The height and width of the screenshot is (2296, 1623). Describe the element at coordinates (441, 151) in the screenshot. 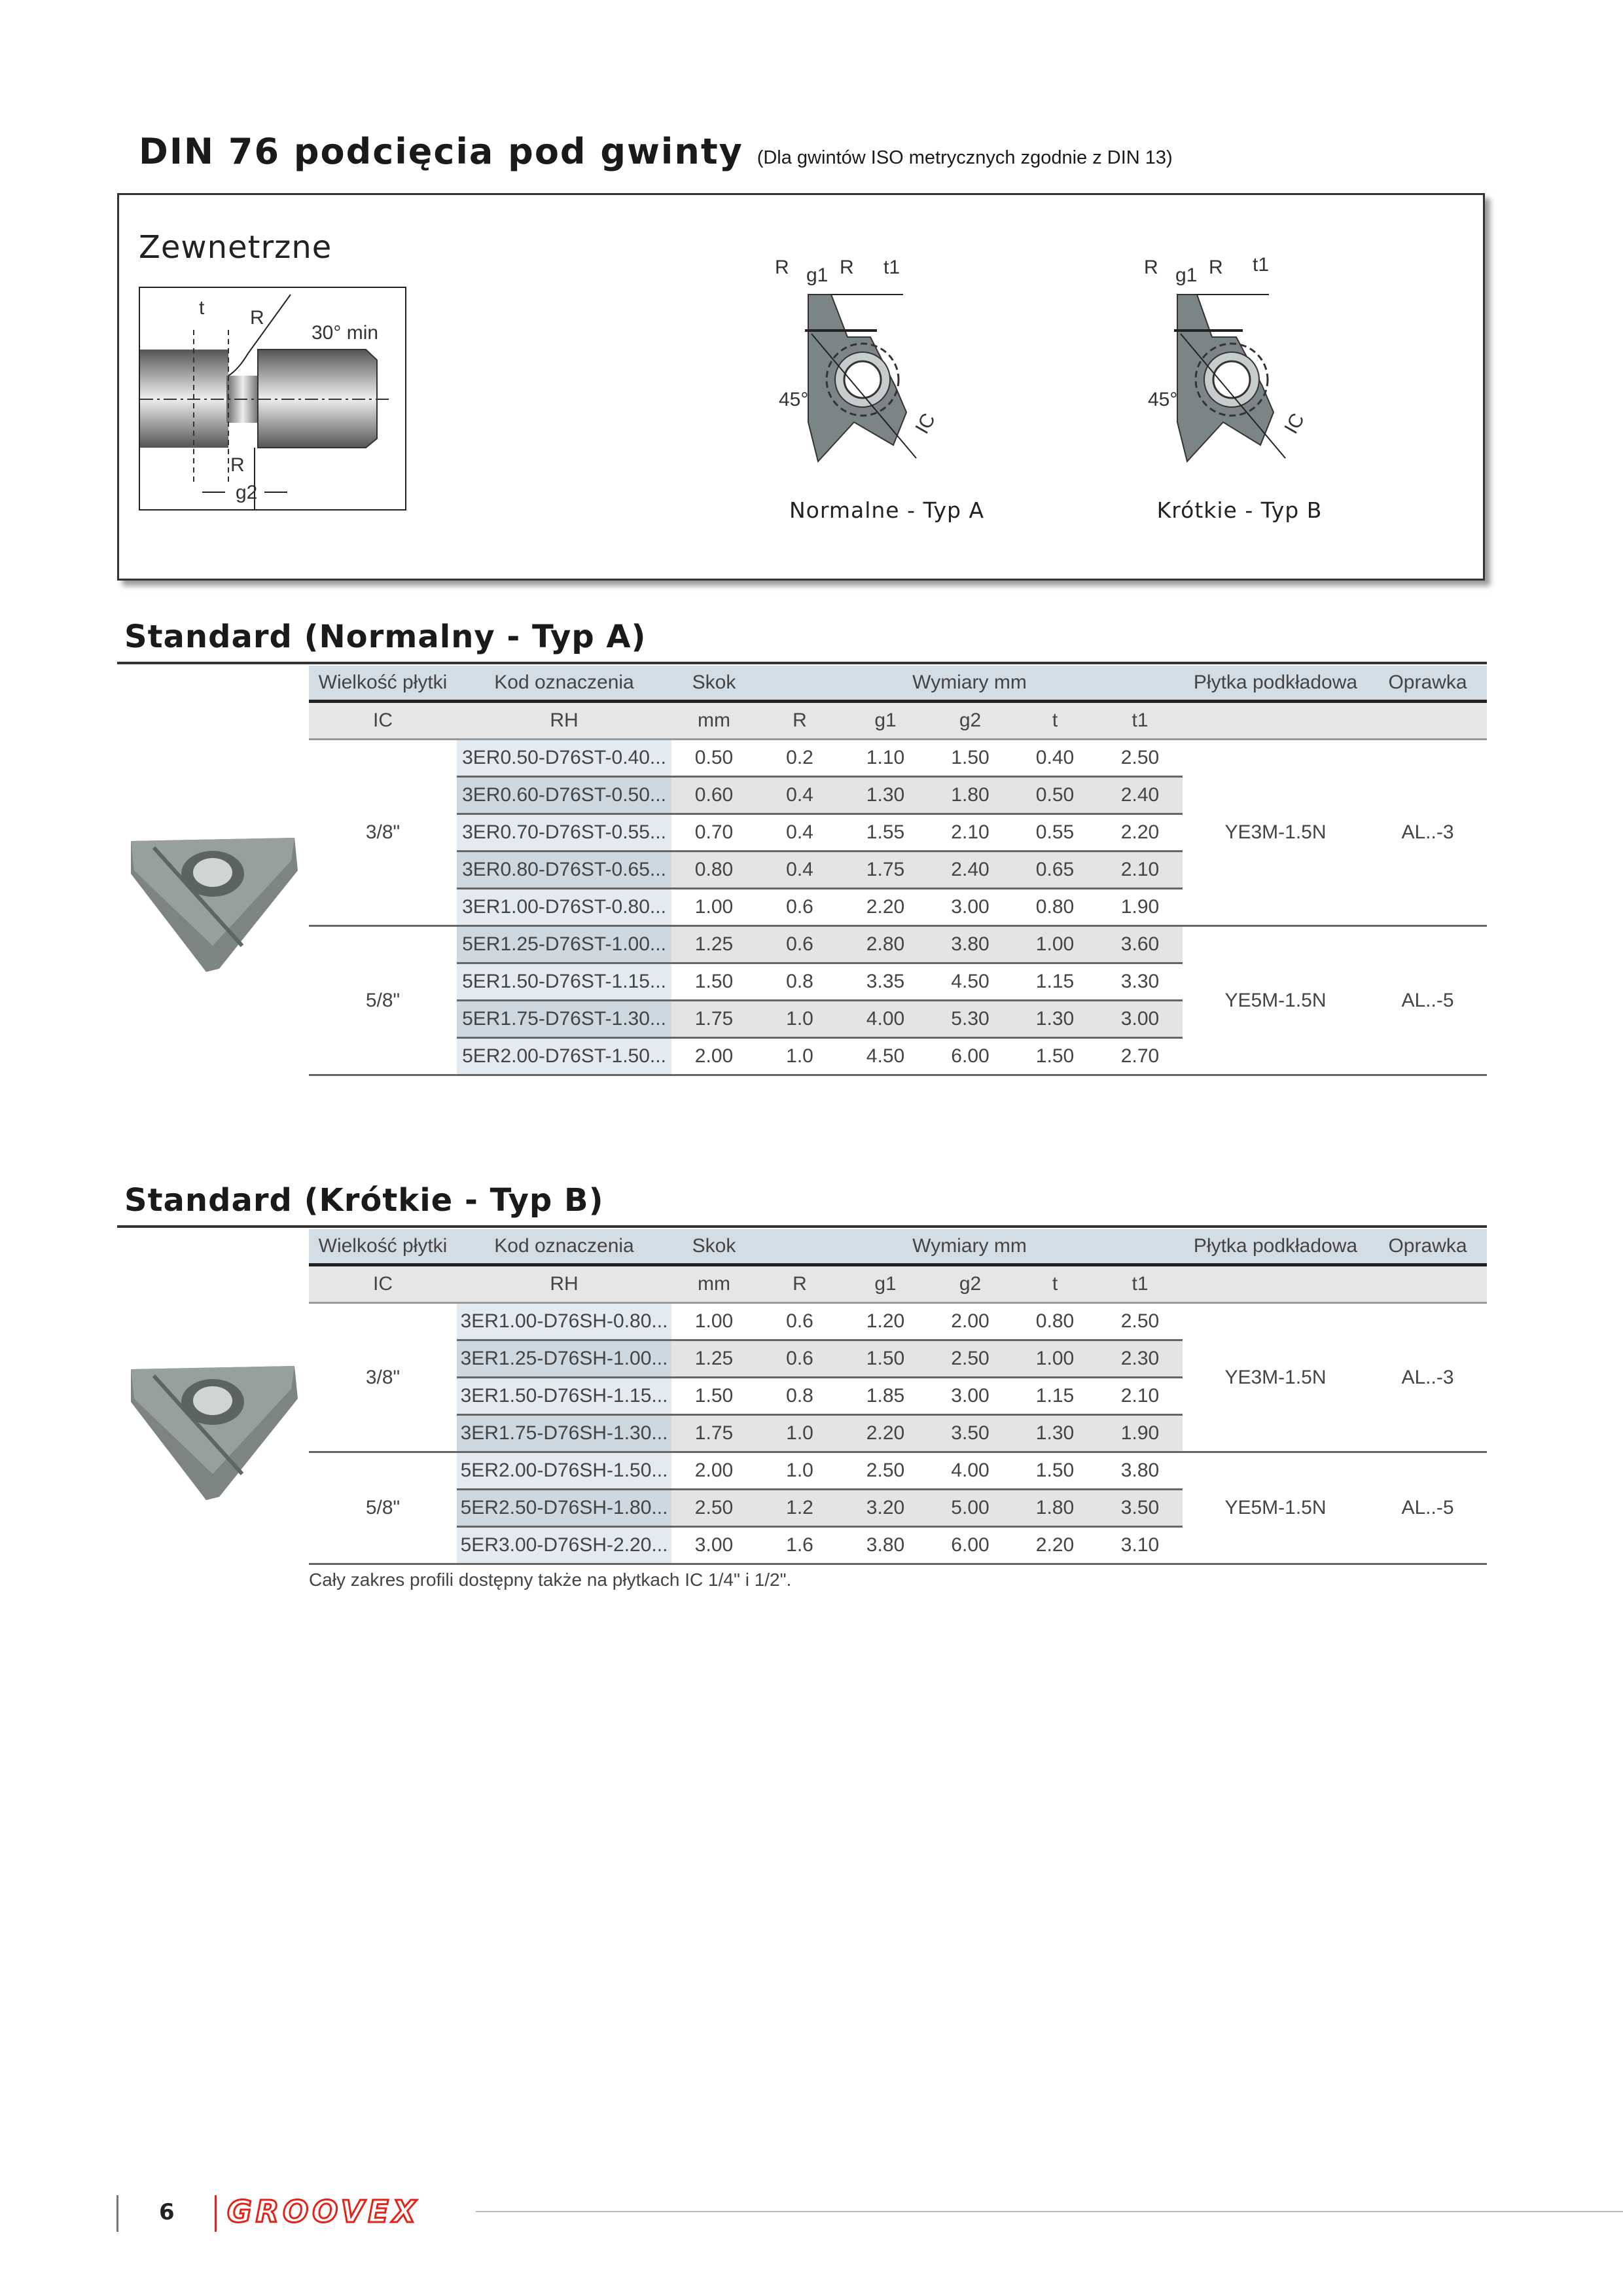

I see `title-main: DIN 76 podcięcia pod gwinty` at that location.